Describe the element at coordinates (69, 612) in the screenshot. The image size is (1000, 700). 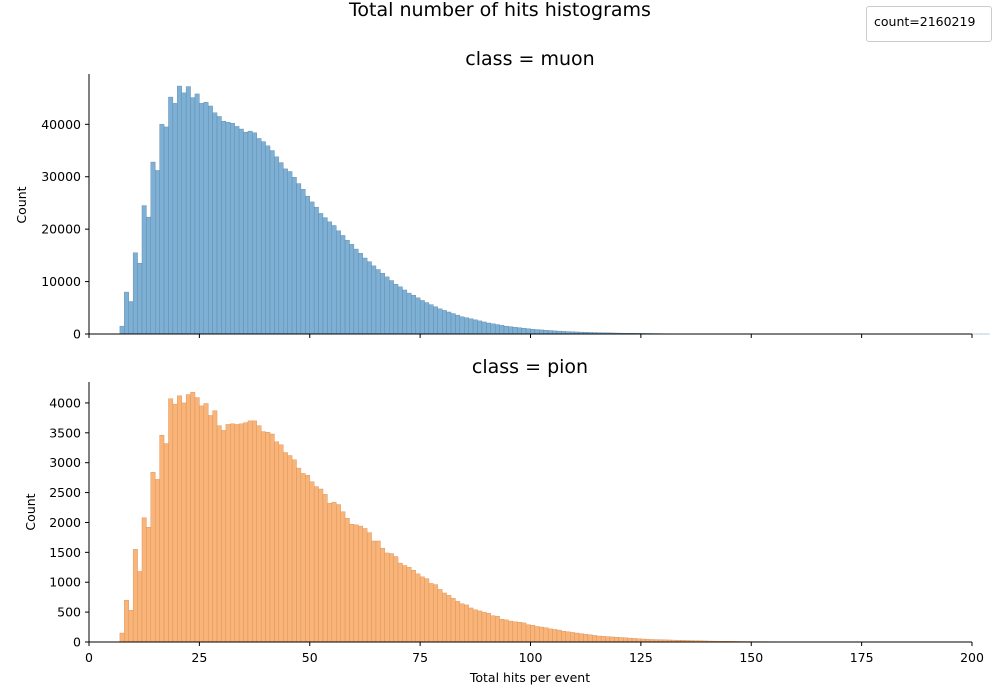
I see `y-tick-label: 500` at that location.